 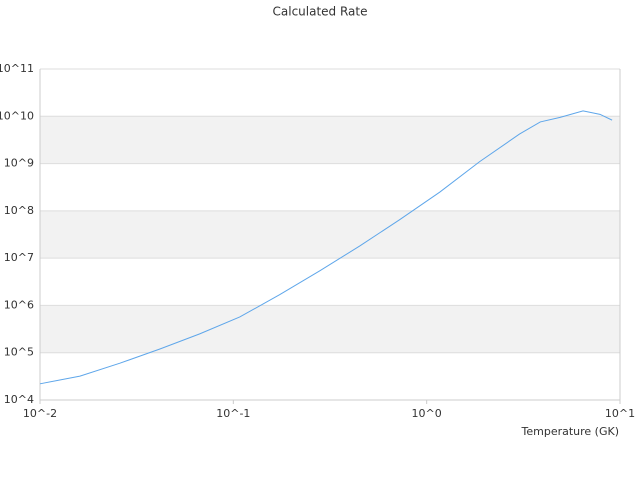 What do you see at coordinates (19, 163) in the screenshot?
I see `y-tick-label: 10^9` at bounding box center [19, 163].